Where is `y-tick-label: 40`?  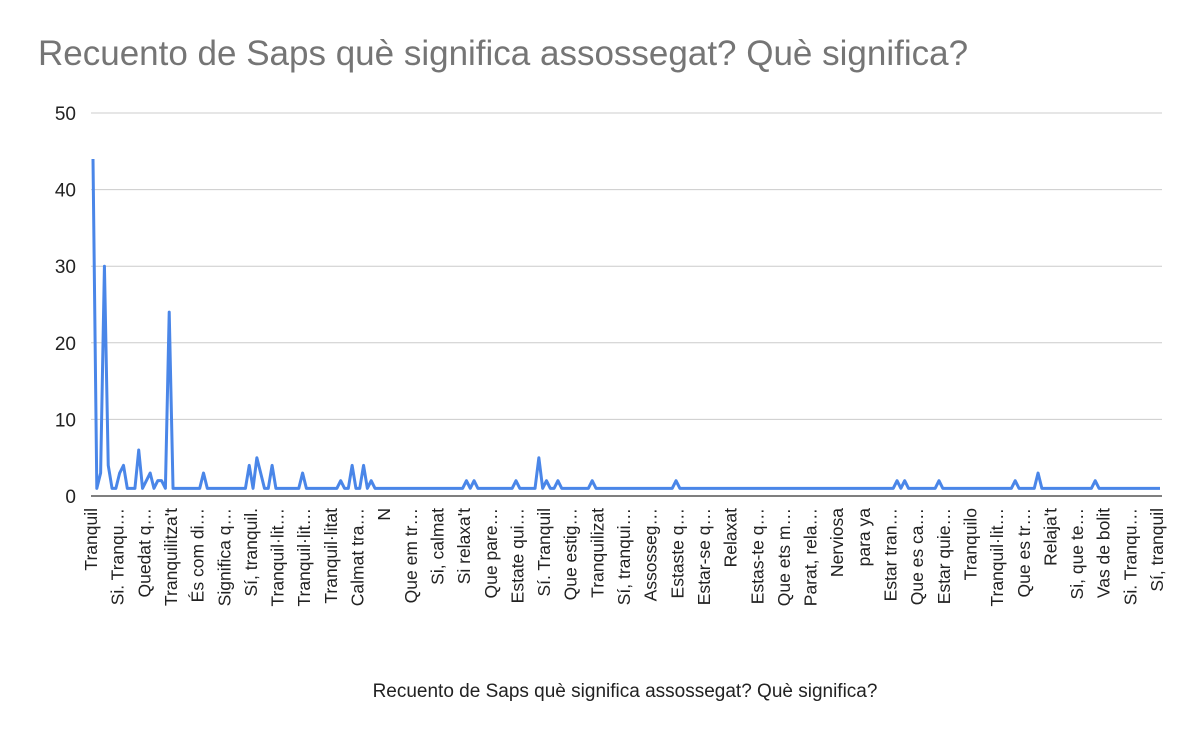
y-tick-label: 40 is located at coordinates (65, 191).